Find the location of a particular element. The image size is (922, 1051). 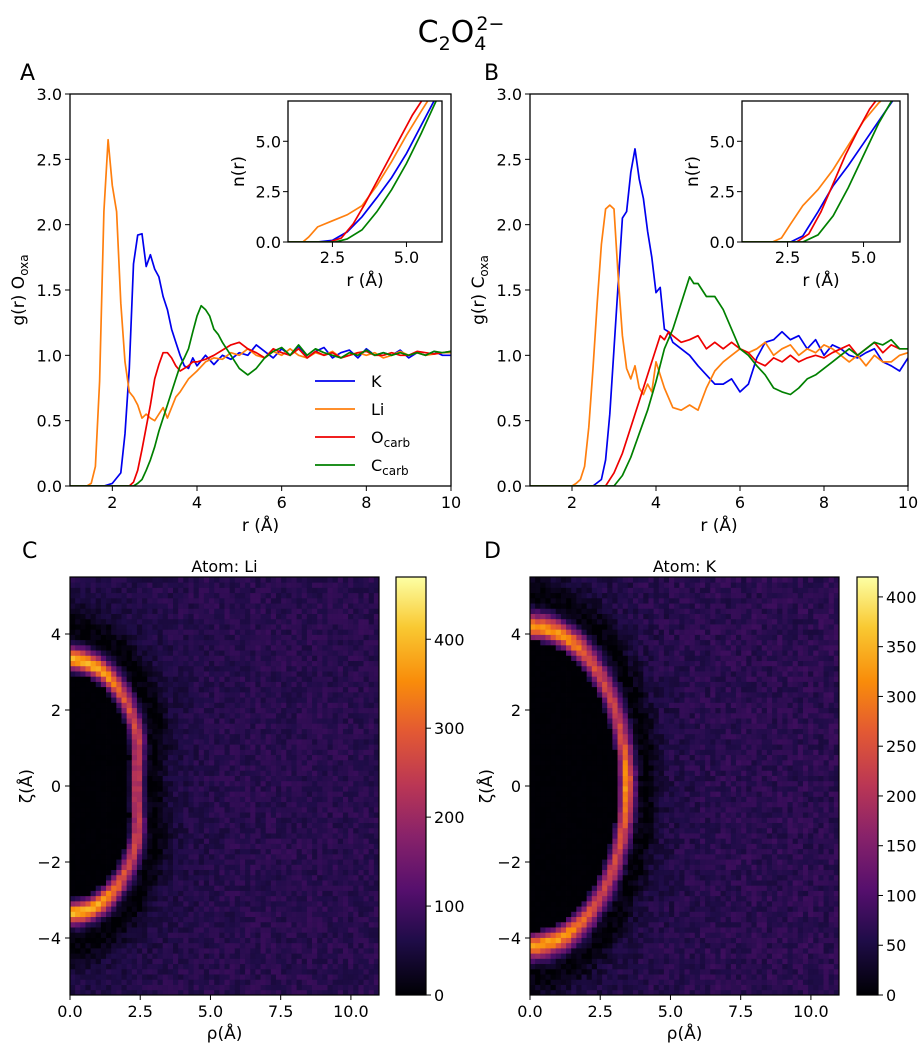

y-axis-label: ζ(Å) is located at coordinates (26, 786).